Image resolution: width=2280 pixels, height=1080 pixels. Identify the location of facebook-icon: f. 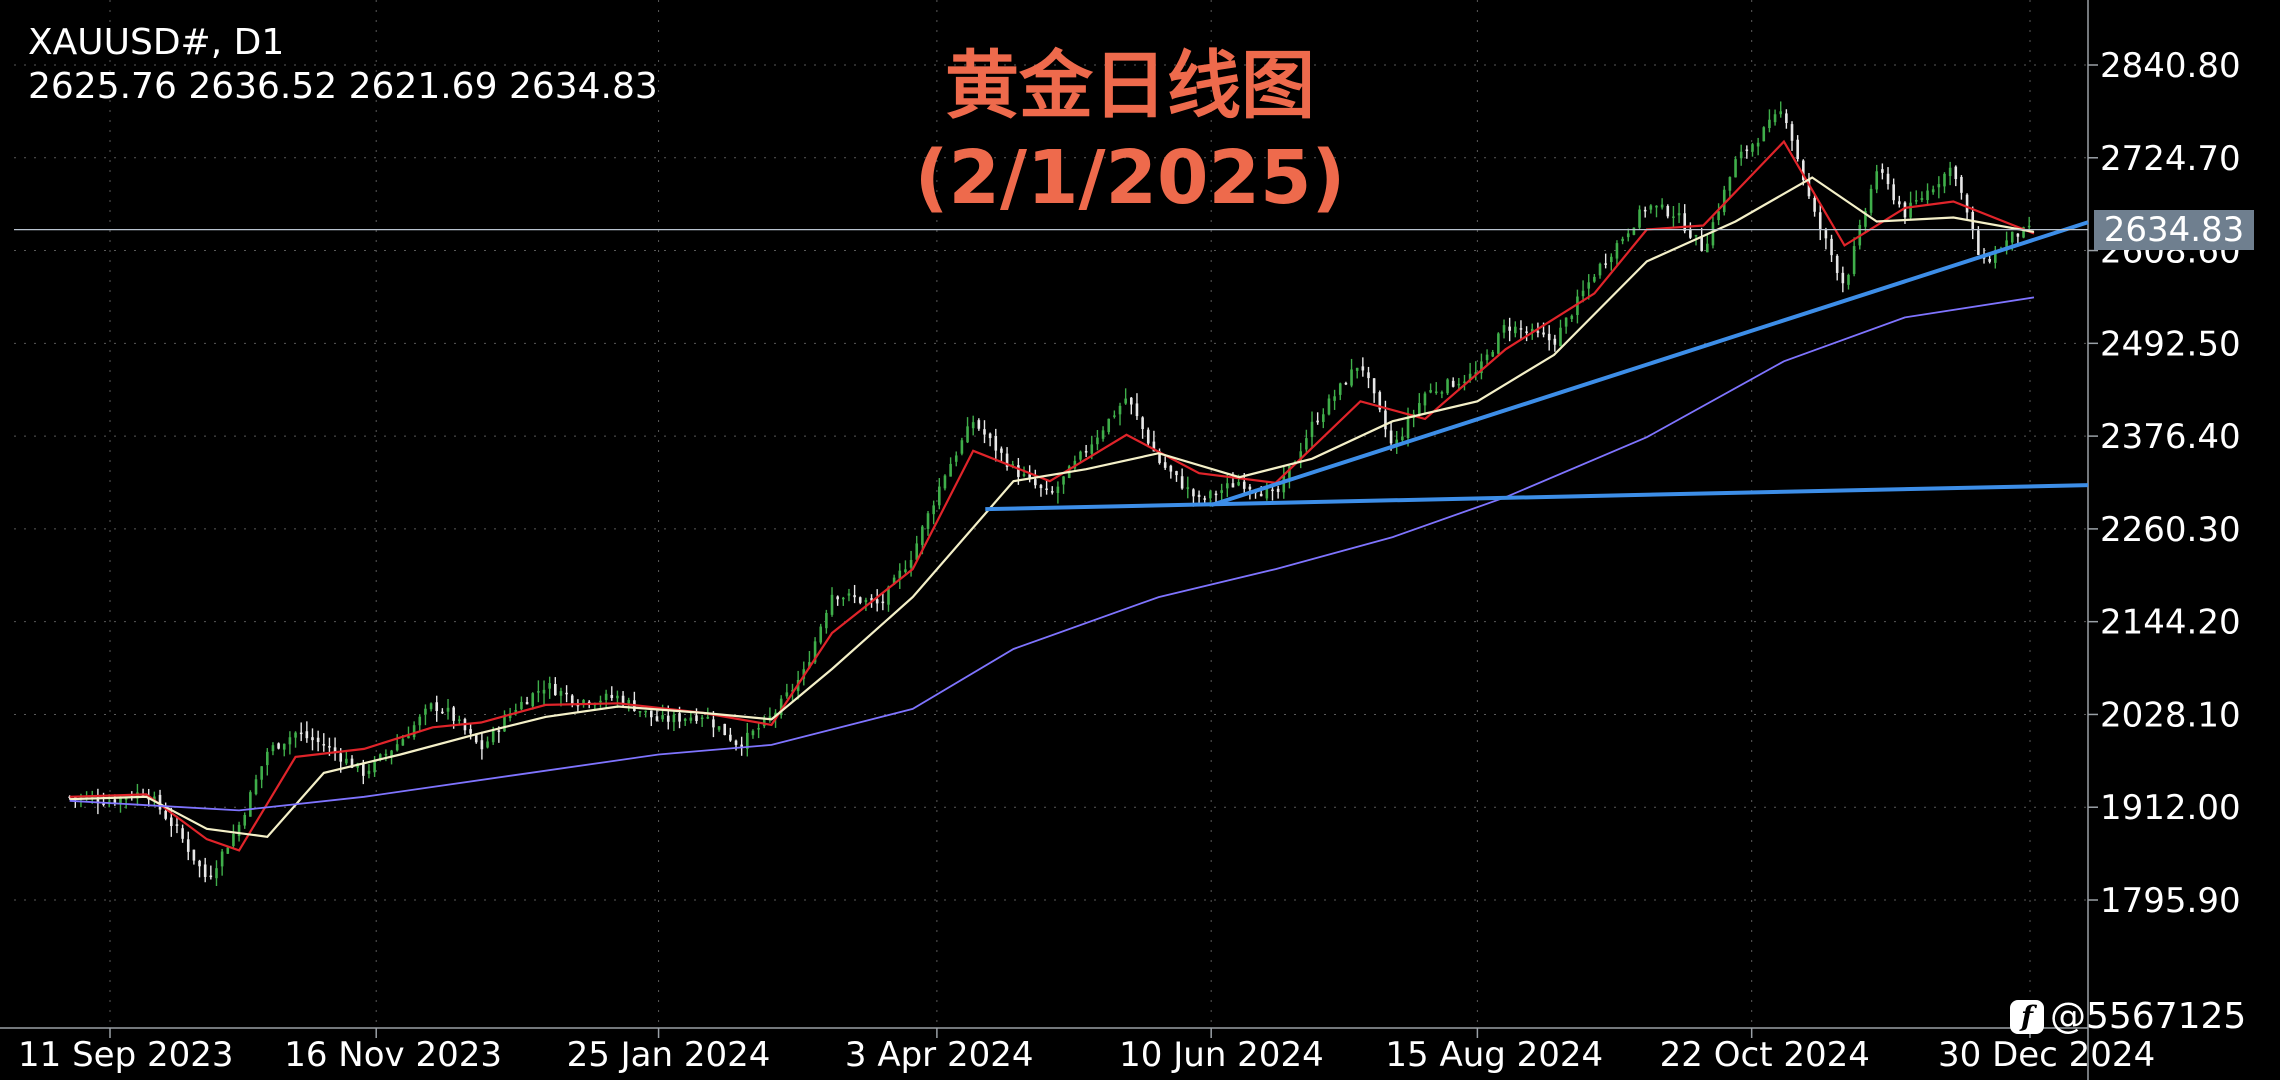
(2027, 1016).